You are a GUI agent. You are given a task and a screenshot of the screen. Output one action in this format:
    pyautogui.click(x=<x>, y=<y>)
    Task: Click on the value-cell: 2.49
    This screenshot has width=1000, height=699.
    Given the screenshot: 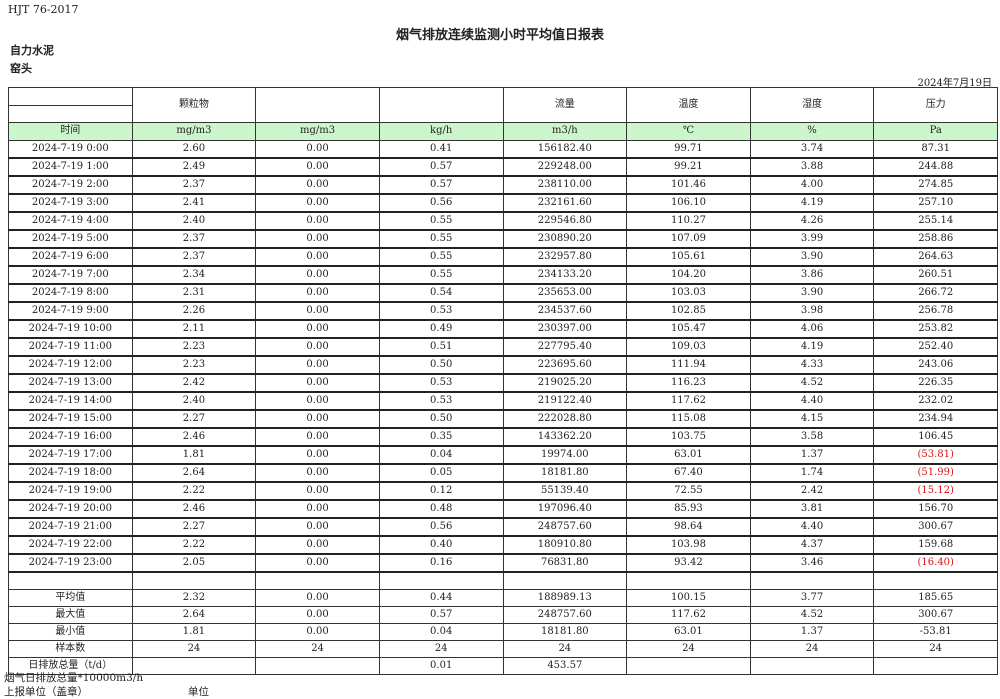 What is the action you would take?
    pyautogui.click(x=194, y=167)
    